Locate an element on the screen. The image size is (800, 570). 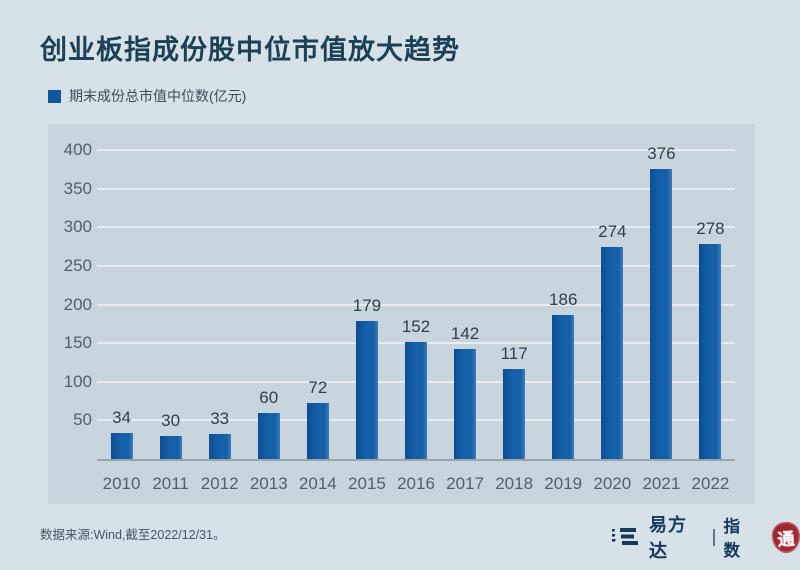
chart-legend: 期末成份总市值中位数(亿元) is located at coordinates (147, 96).